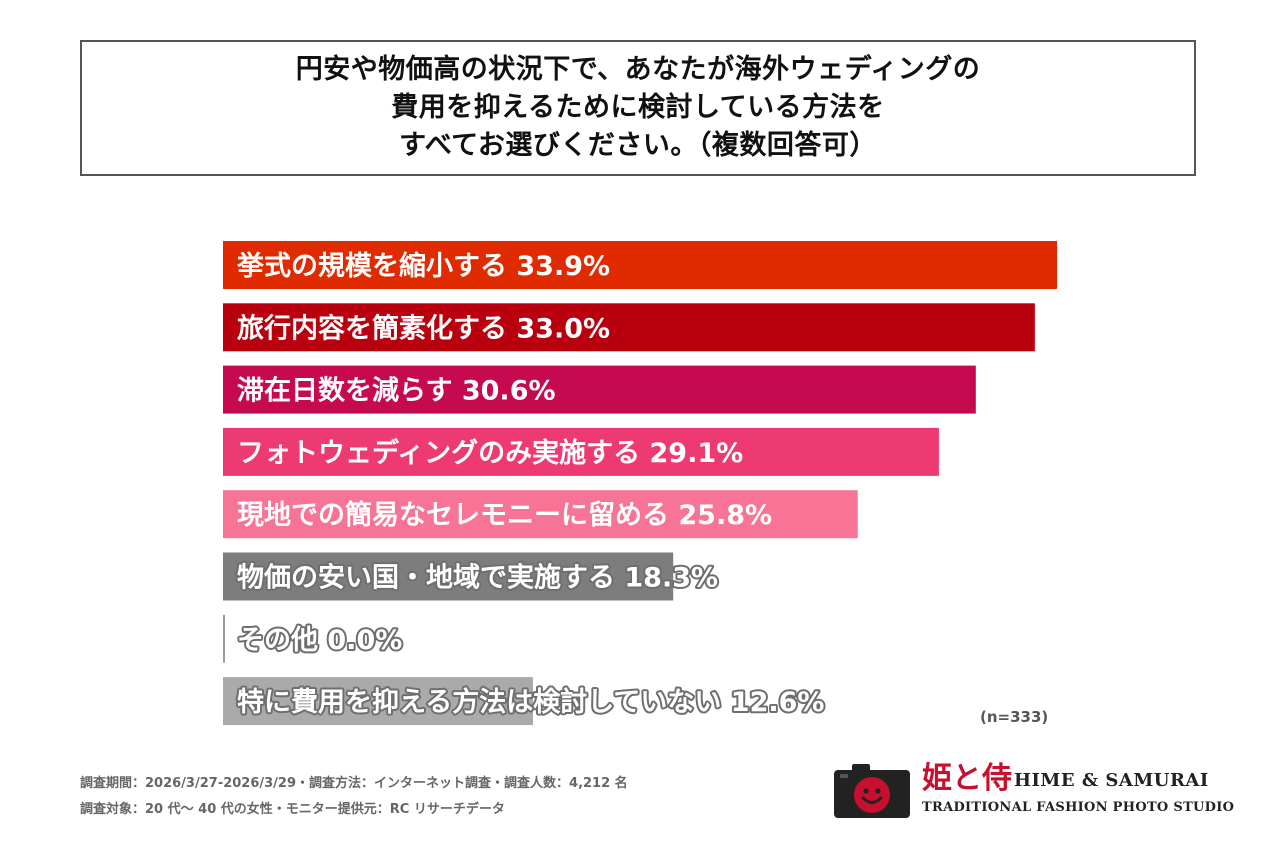 Image resolution: width=1280 pixels, height=853 pixels. I want to click on bar-label-5: 現地での簡易なセレモニーに留める 25.8%, so click(504, 515).